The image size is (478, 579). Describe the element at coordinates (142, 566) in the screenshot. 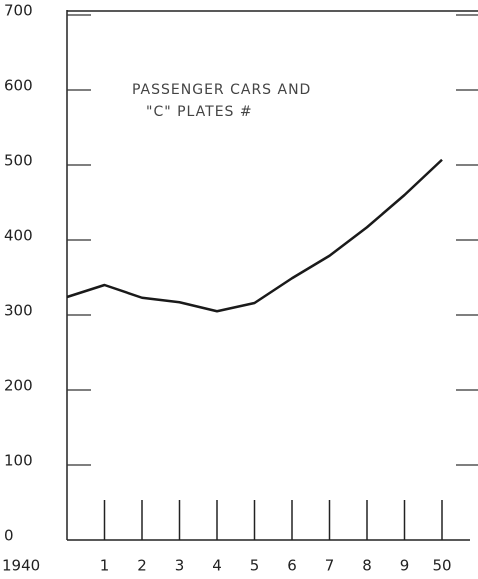

I see `x-tick-label: 2` at that location.